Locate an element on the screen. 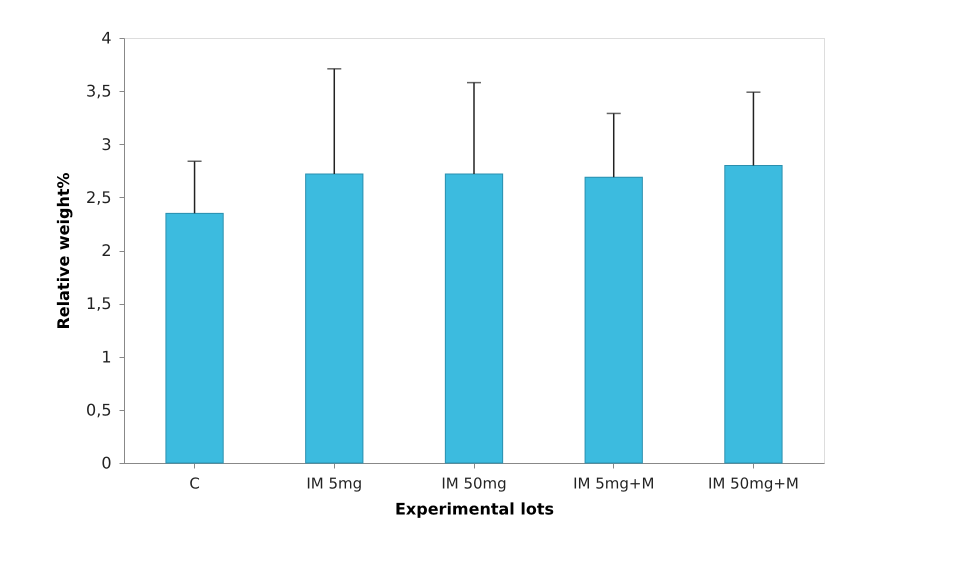 This screenshot has height=581, width=960. x-tick-label: IM 50mg+M is located at coordinates (753, 483).